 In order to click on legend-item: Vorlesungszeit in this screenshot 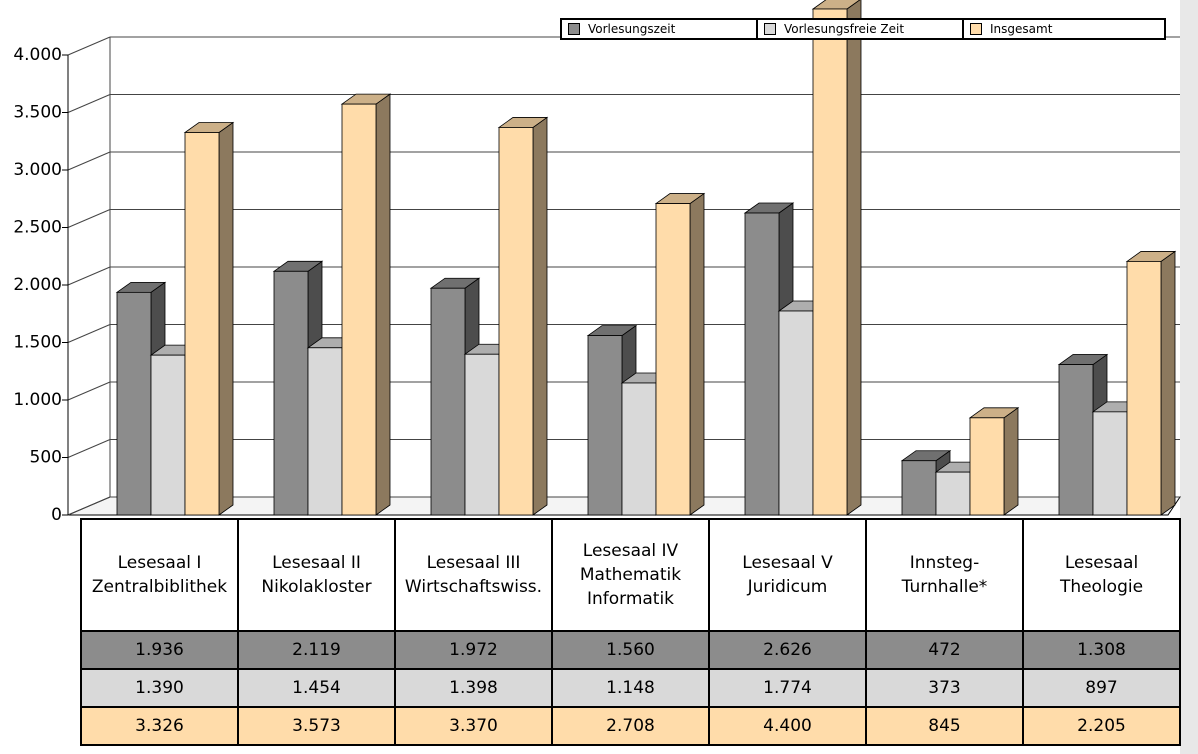, I will do `click(659, 29)`.